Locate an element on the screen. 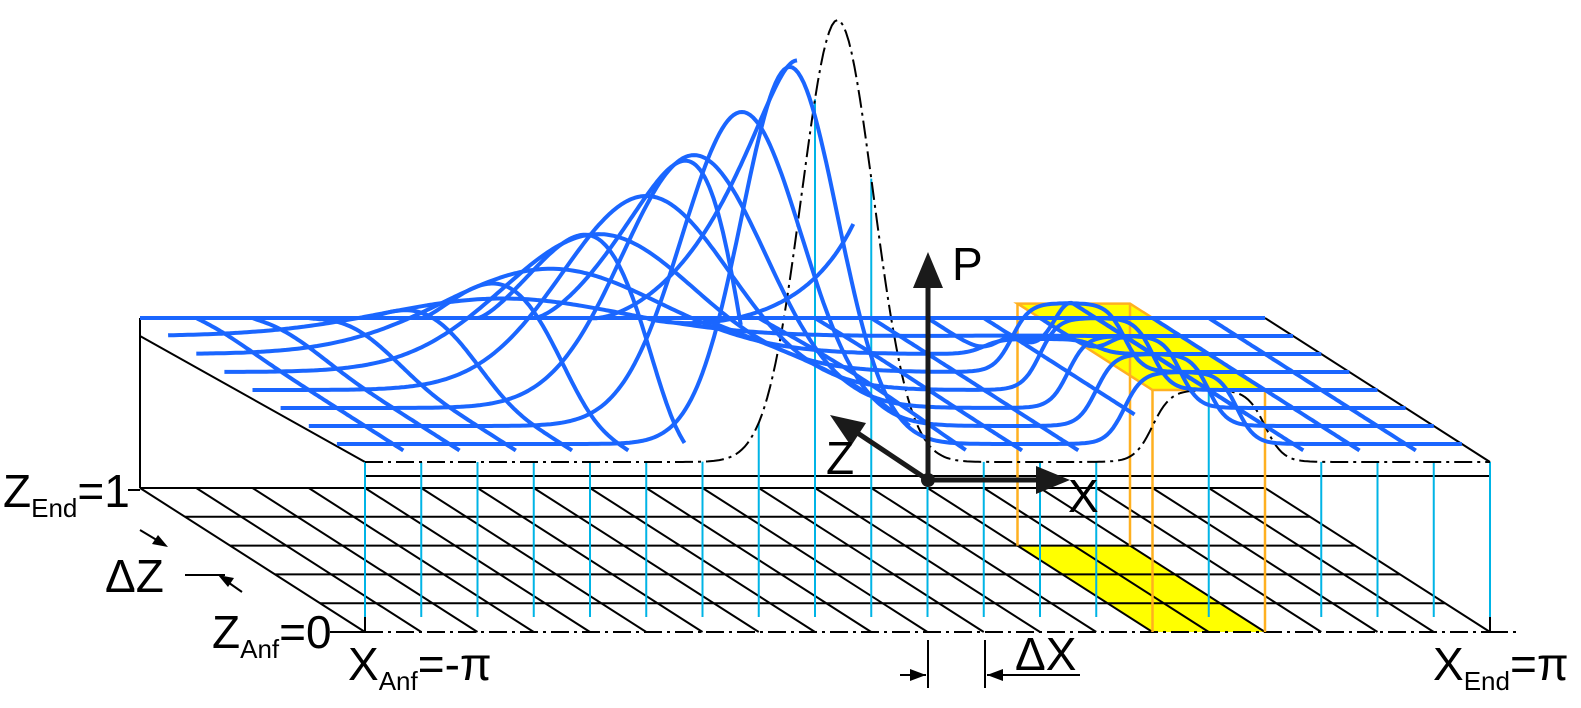 The height and width of the screenshot is (708, 1581). value: =π is located at coordinates (1539, 664).